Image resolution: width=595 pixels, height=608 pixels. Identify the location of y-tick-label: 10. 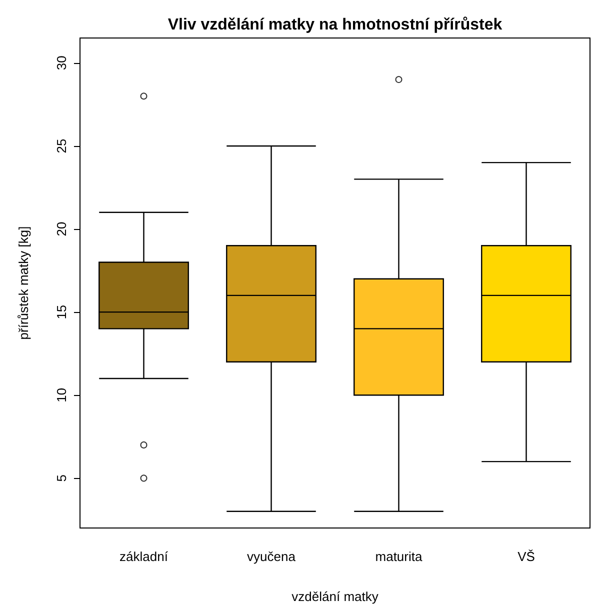
(61, 395).